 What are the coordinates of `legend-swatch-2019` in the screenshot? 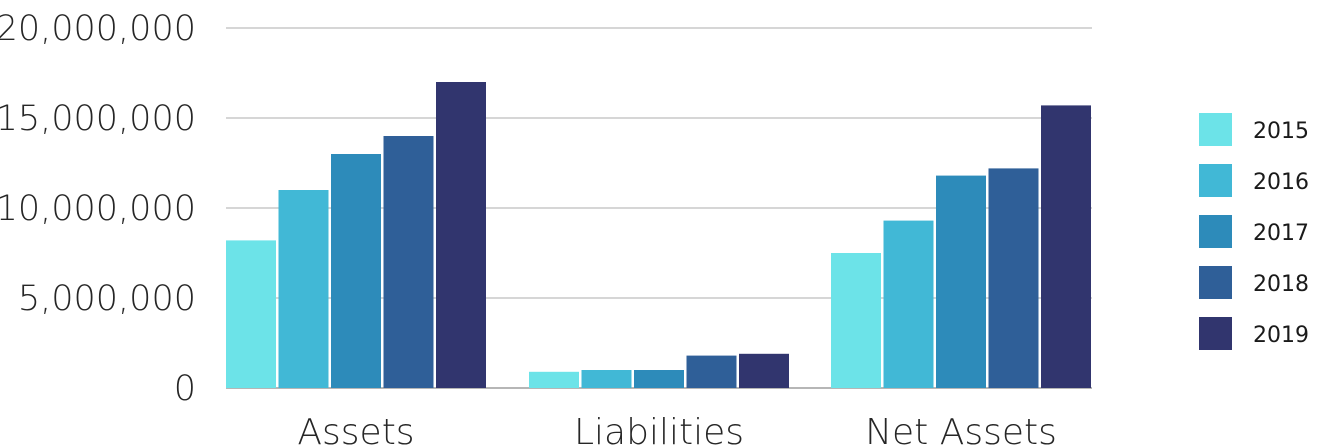 It's located at (1215, 333).